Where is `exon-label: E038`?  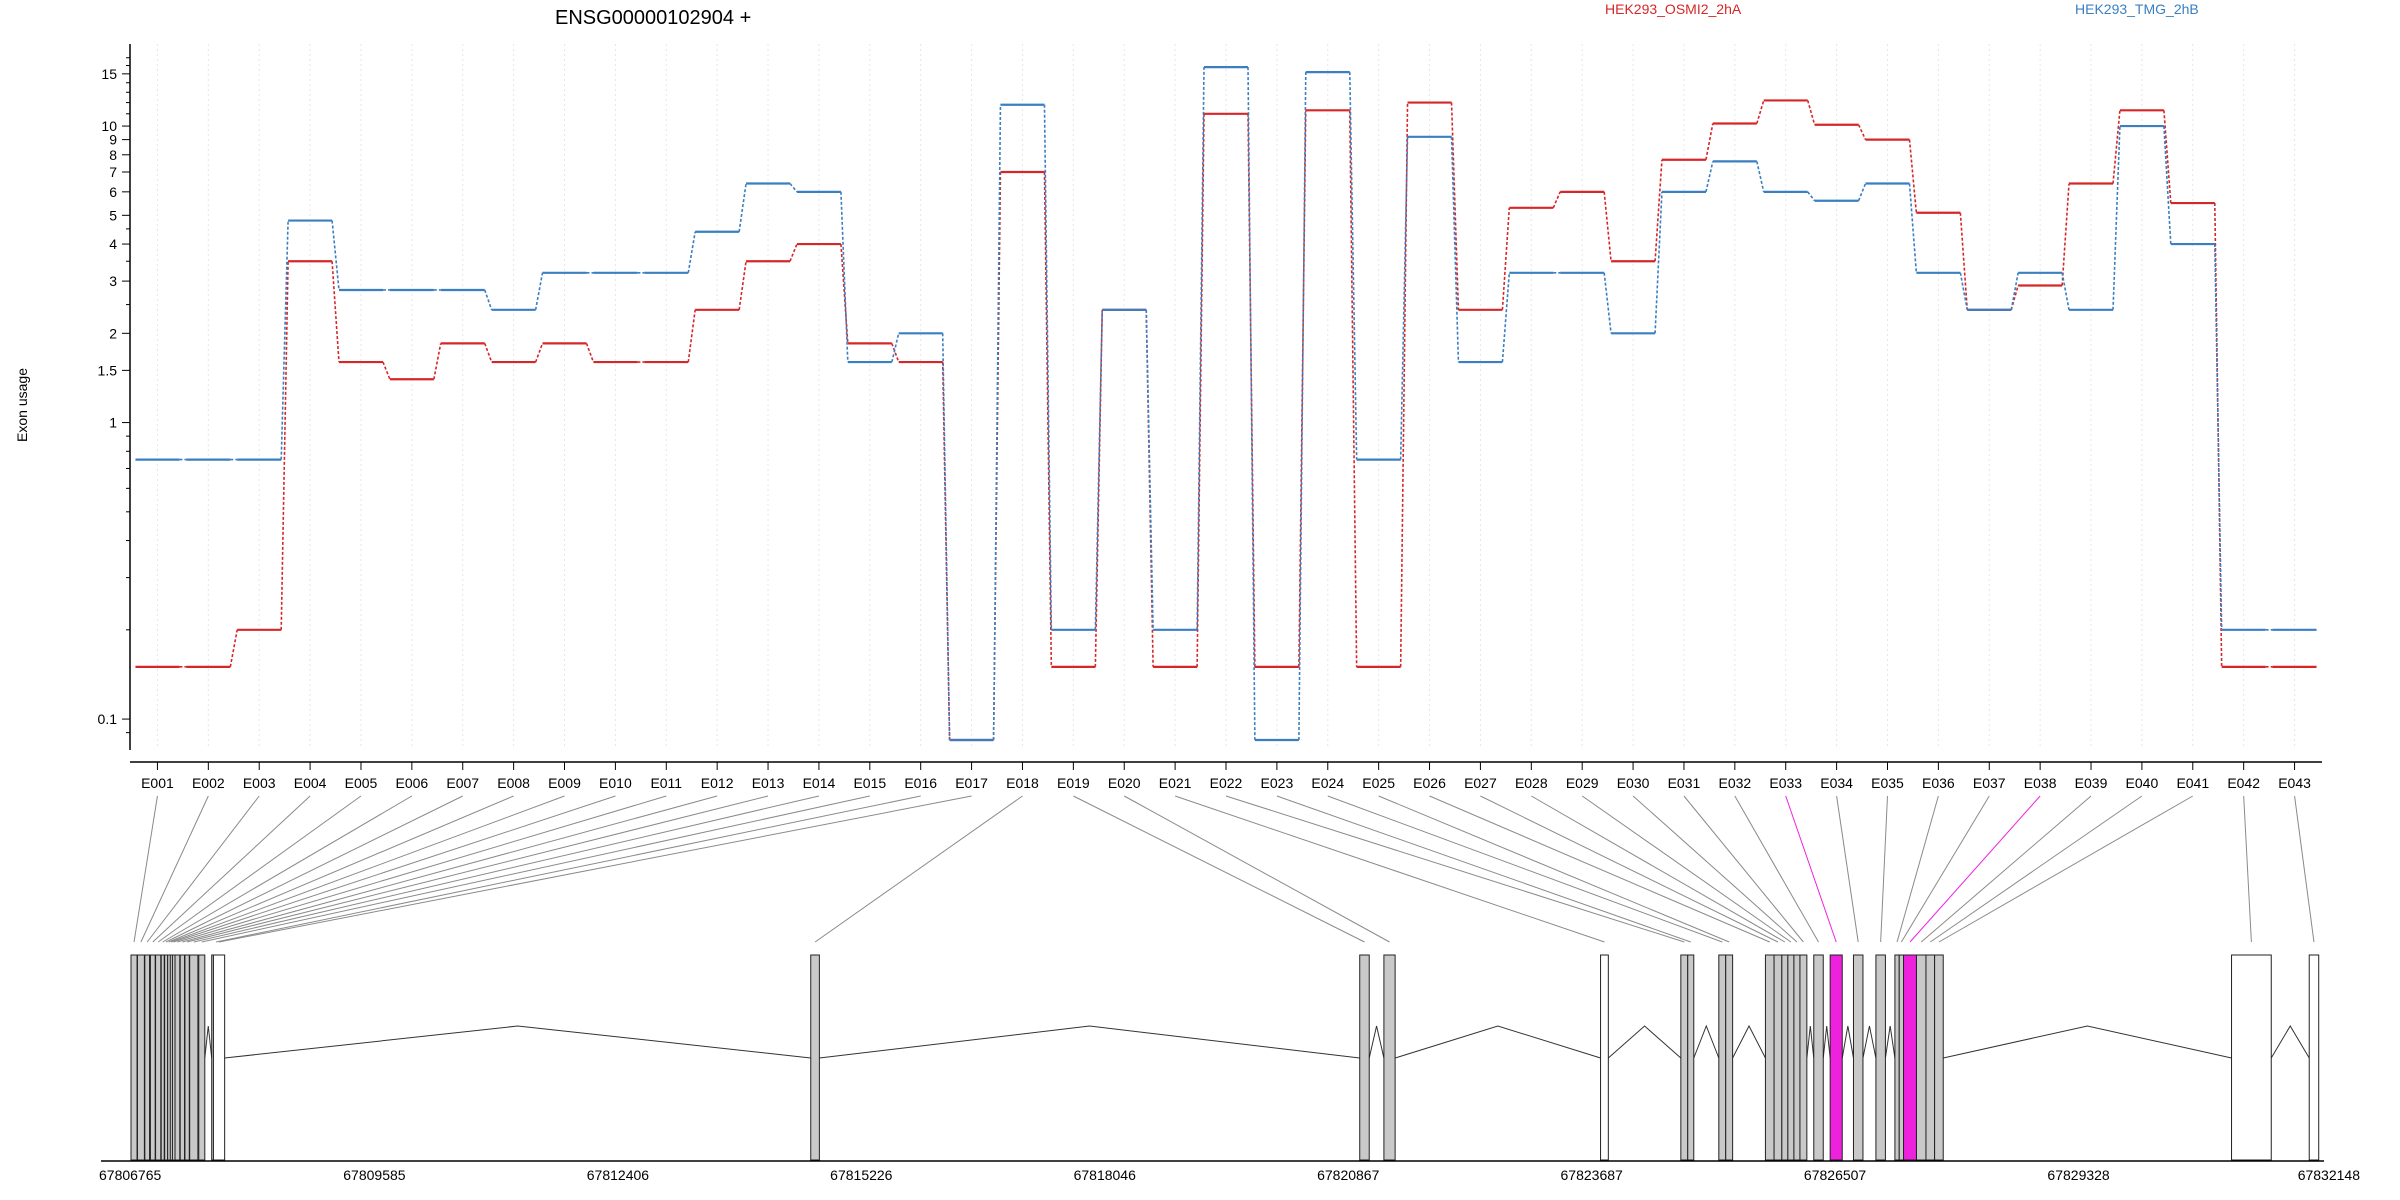 exon-label: E038 is located at coordinates (2040, 783).